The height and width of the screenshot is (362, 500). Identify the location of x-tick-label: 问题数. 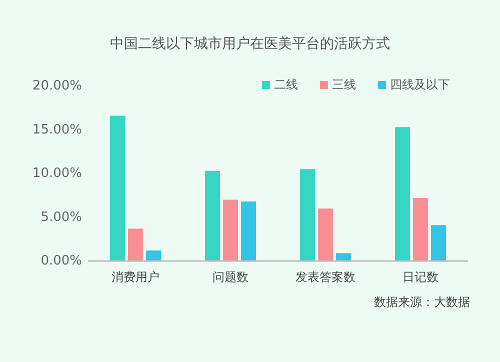
(230, 277).